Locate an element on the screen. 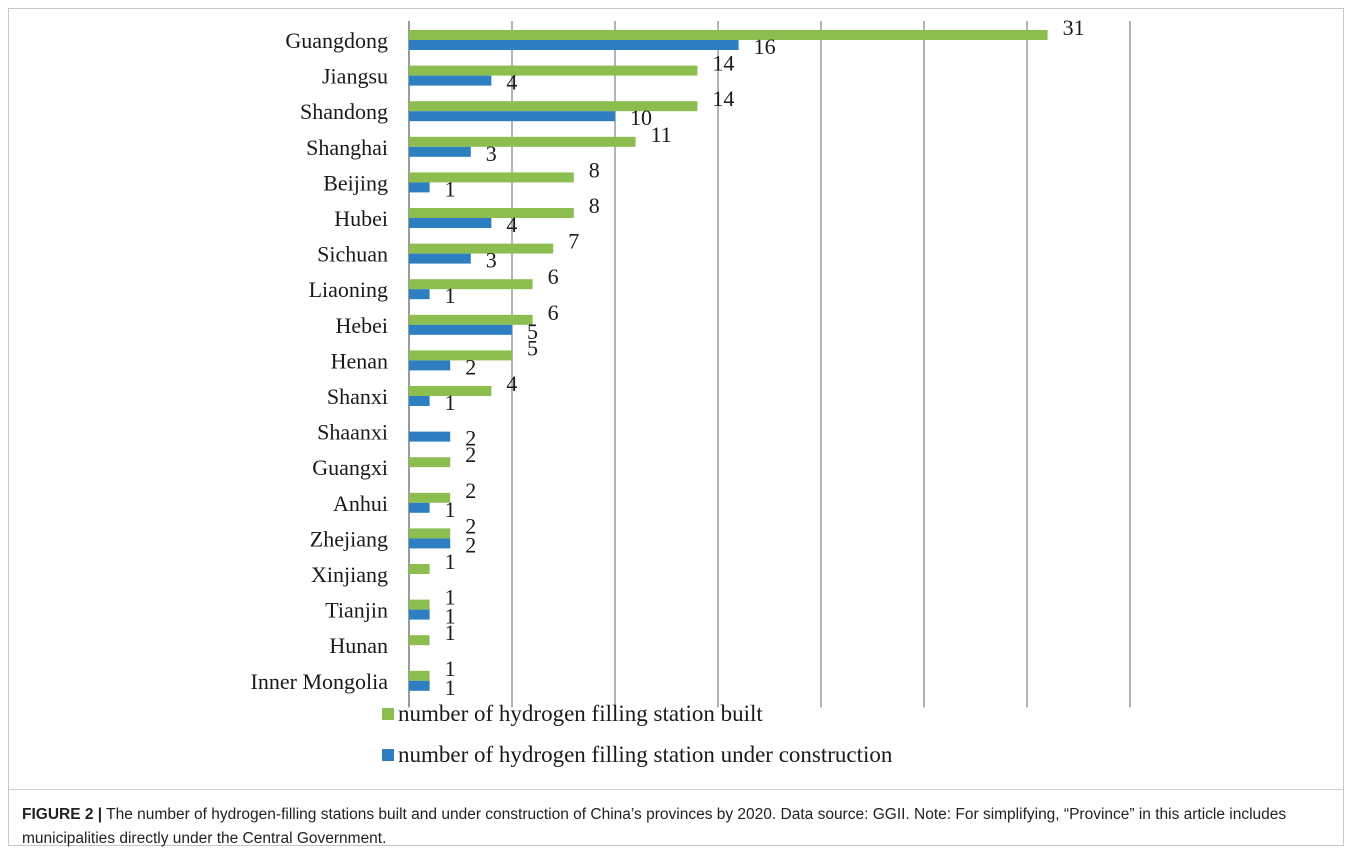  category-label: Henan is located at coordinates (359, 360).